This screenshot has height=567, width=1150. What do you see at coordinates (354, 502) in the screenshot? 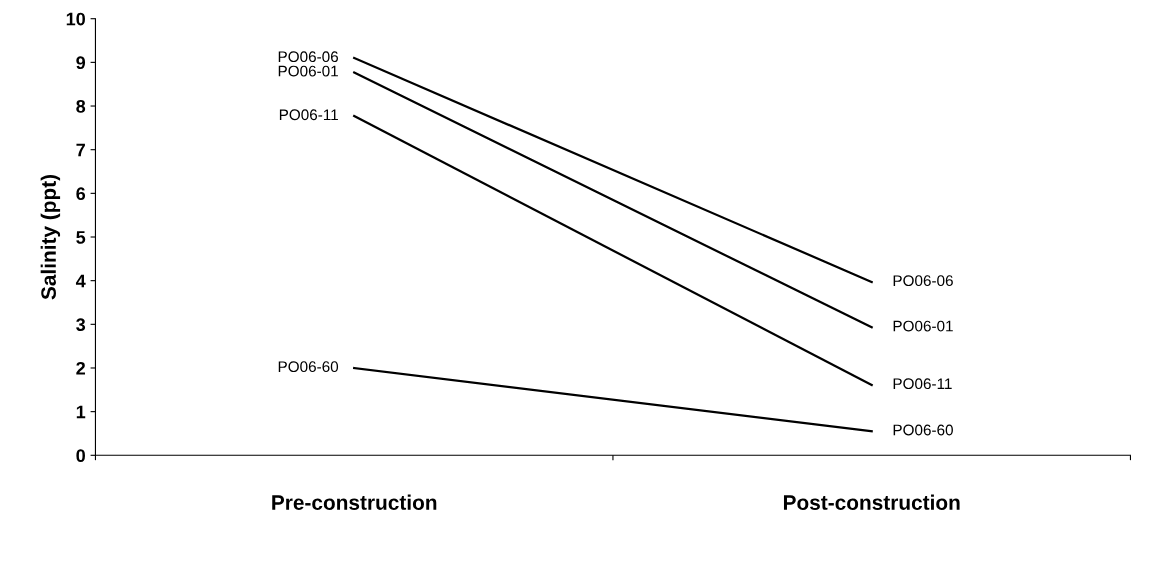
I see `x-tick-label: Pre-construction` at bounding box center [354, 502].